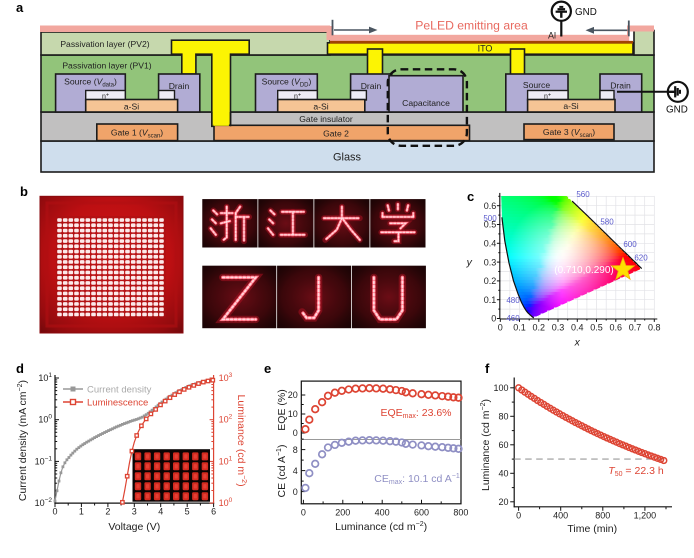  What do you see at coordinates (119, 390) in the screenshot?
I see `svg-text: Current density` at bounding box center [119, 390].